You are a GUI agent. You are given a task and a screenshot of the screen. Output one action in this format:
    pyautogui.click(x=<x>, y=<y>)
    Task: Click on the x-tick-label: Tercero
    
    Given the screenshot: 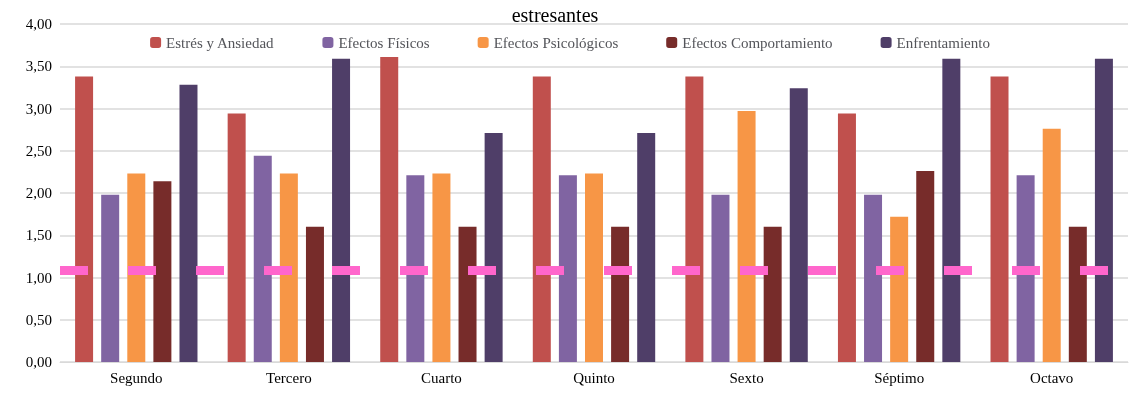 What is the action you would take?
    pyautogui.click(x=289, y=377)
    